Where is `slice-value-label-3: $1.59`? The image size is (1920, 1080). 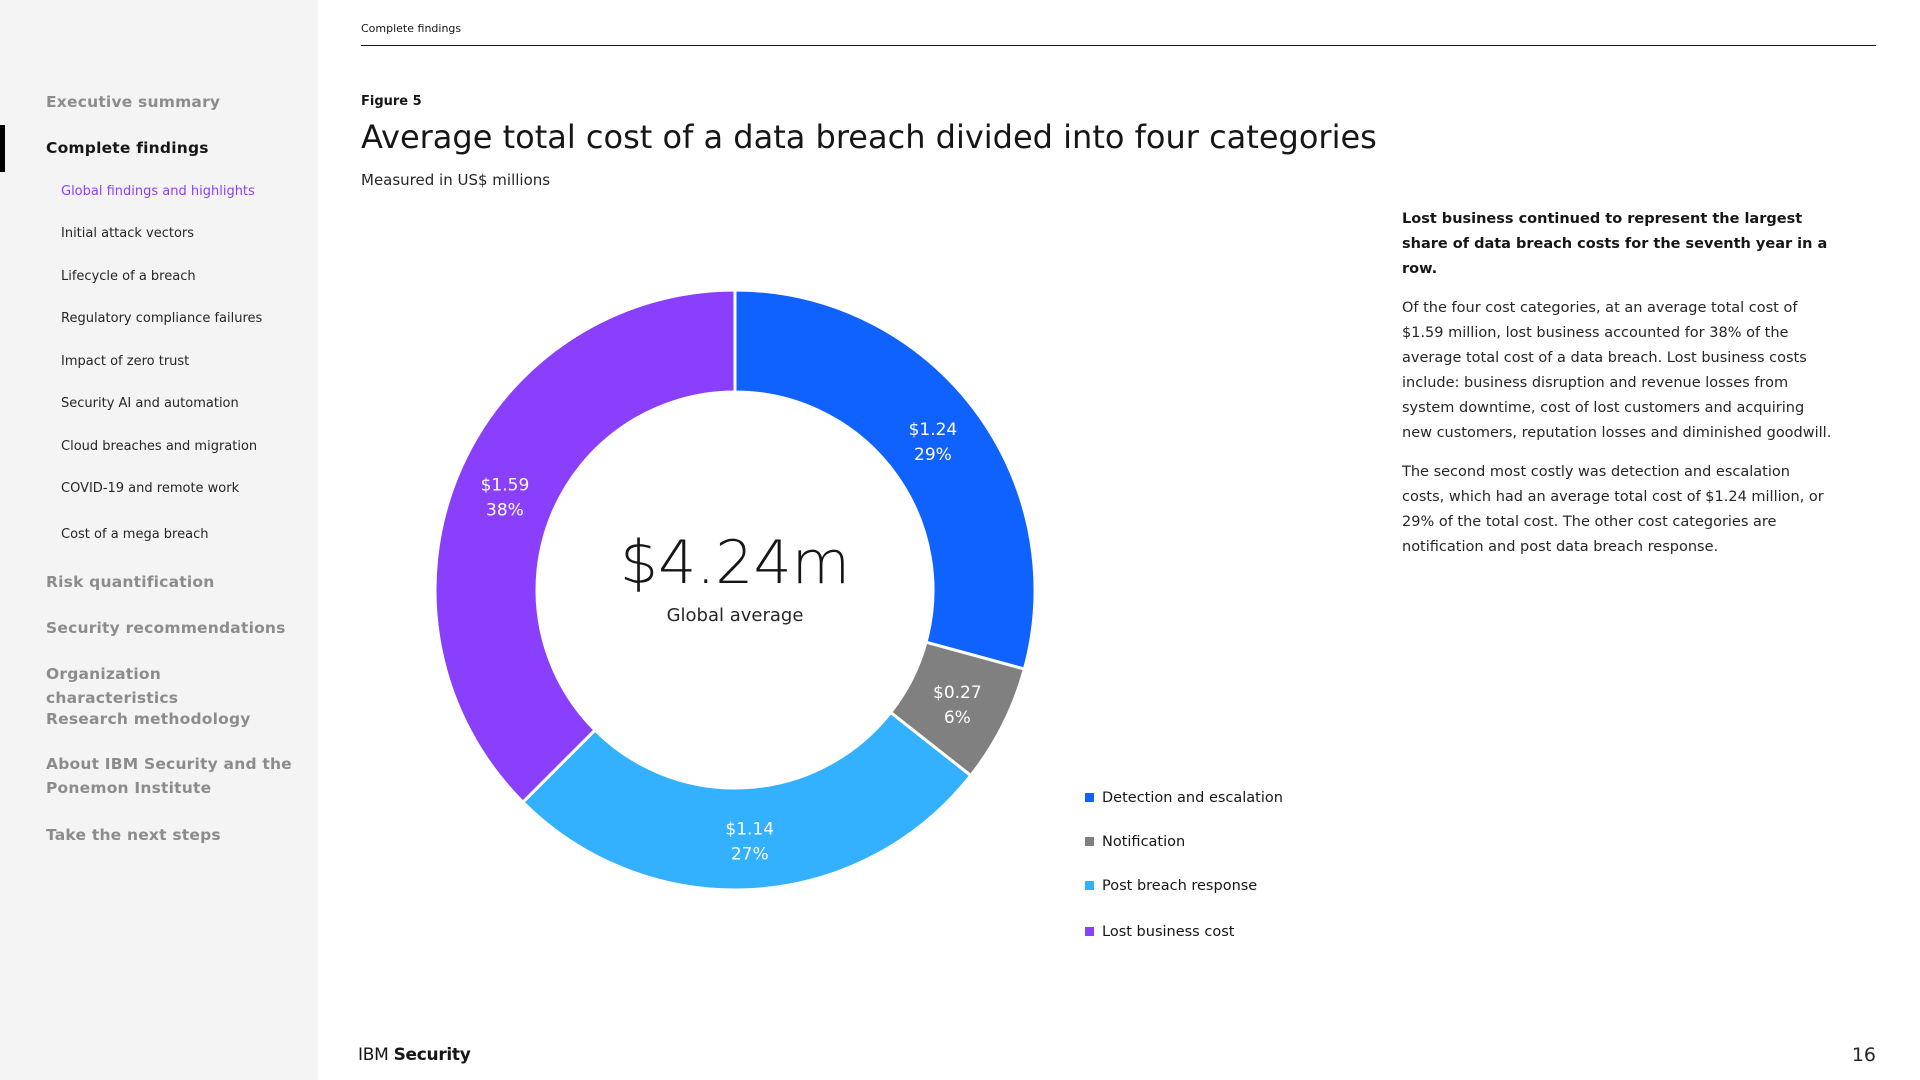
slice-value-label-3: $1.59 is located at coordinates (505, 486).